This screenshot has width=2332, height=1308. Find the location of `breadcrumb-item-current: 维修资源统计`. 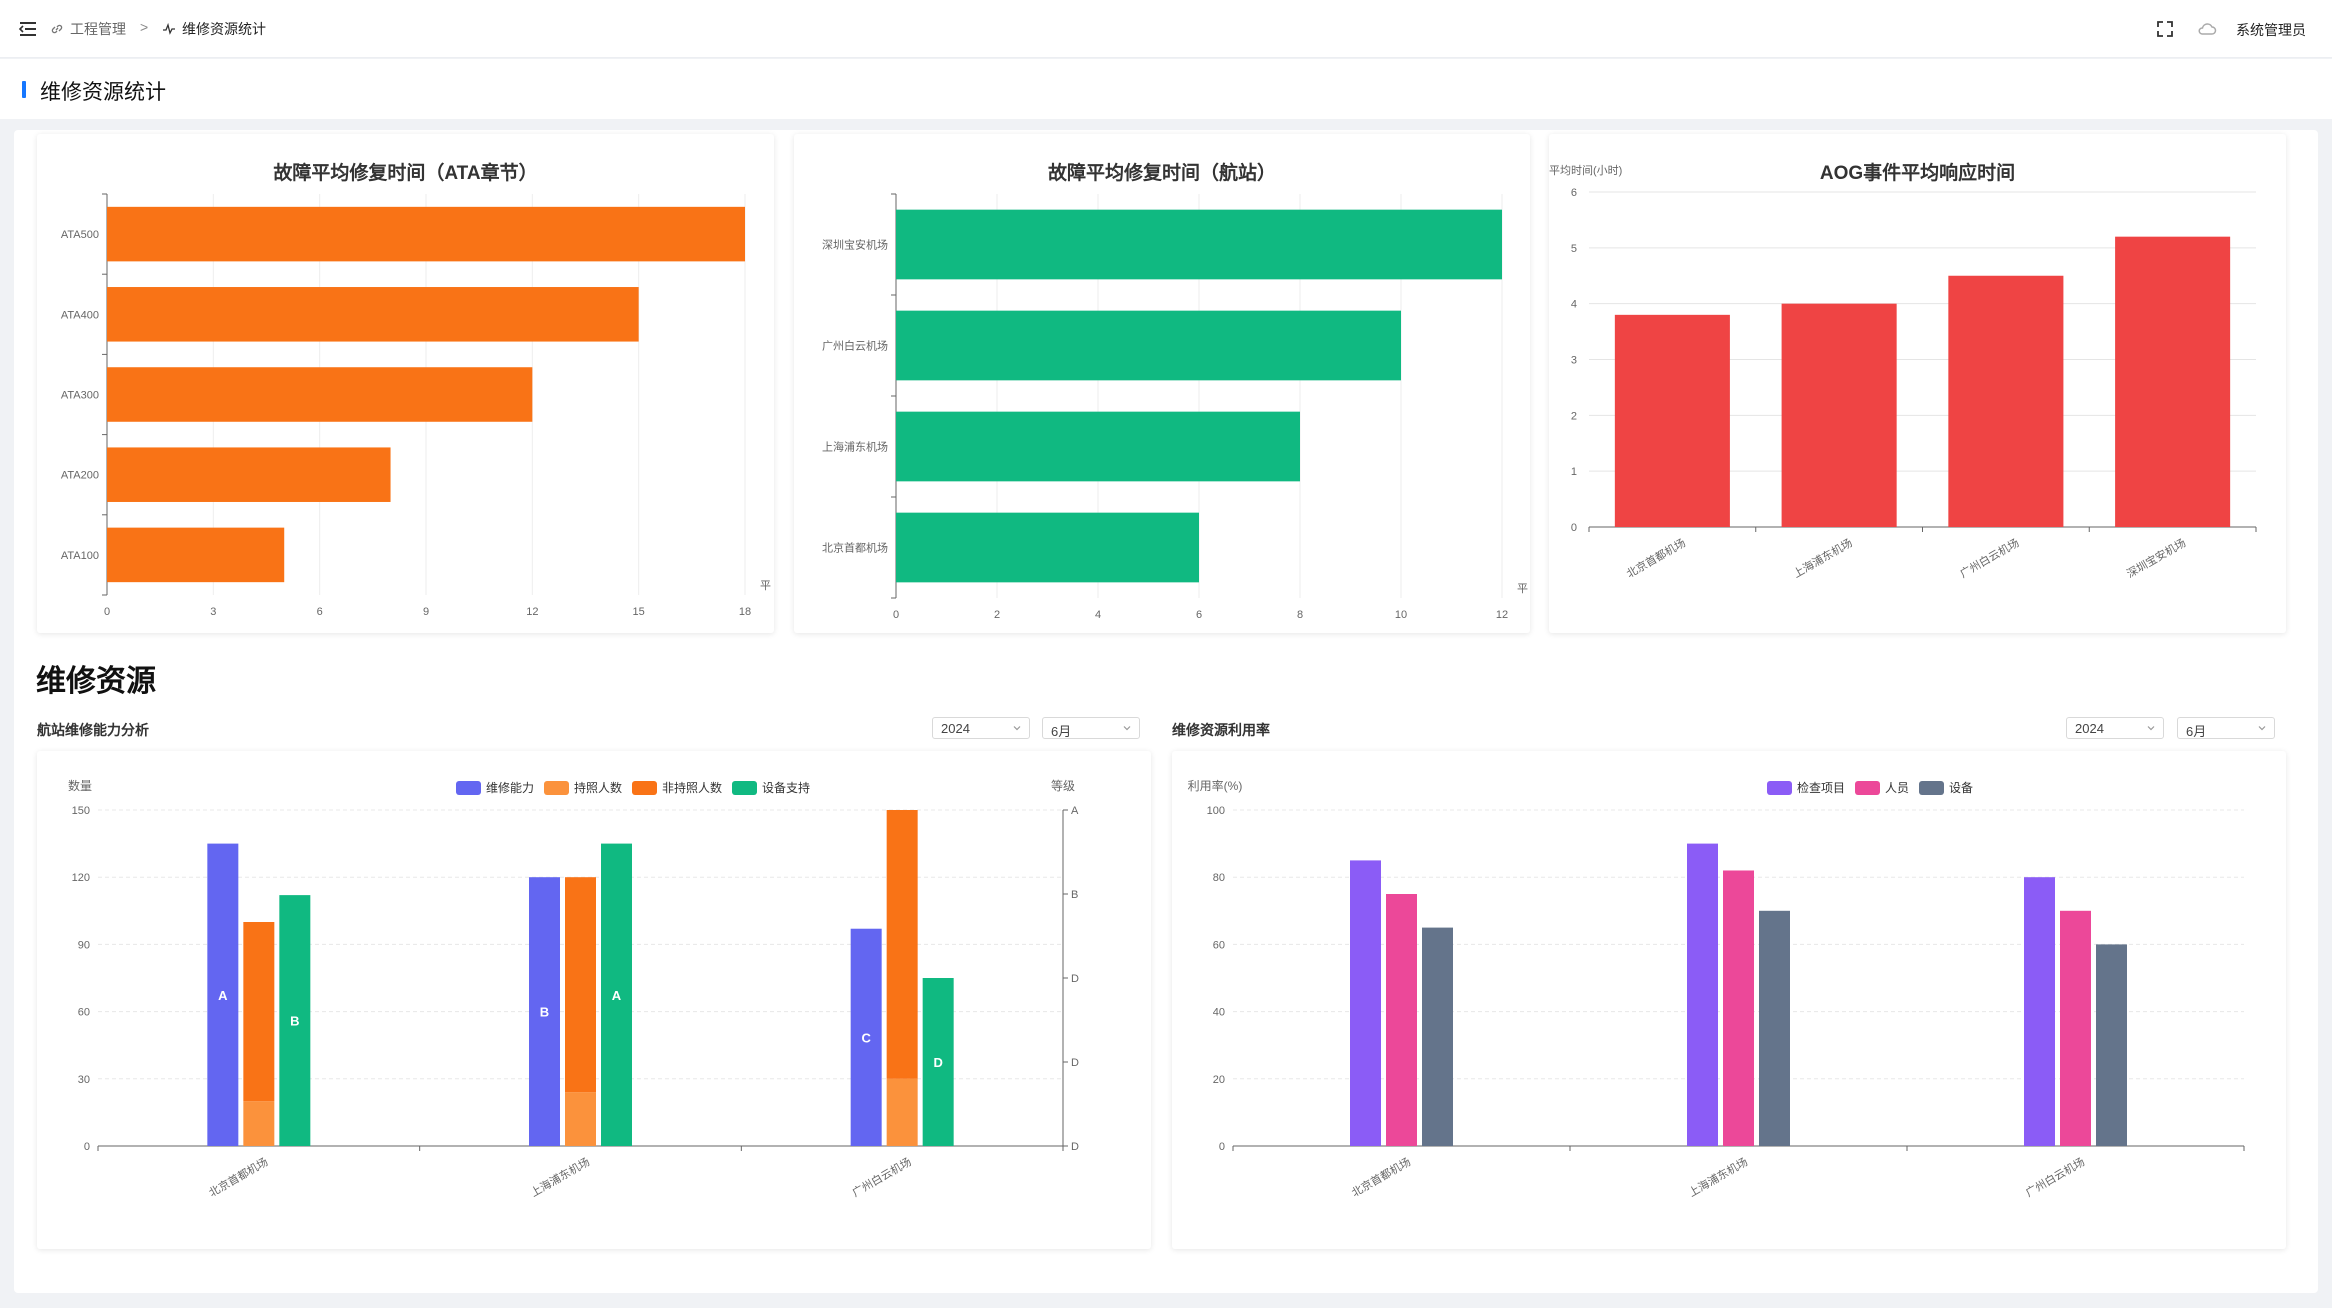

breadcrumb-item-current: 维修资源统计 is located at coordinates (214, 29).